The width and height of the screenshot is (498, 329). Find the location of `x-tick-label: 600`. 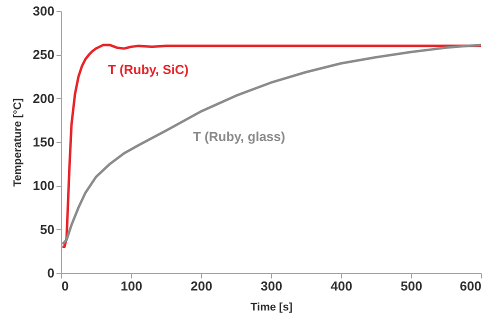

x-tick-label: 600 is located at coordinates (471, 286).